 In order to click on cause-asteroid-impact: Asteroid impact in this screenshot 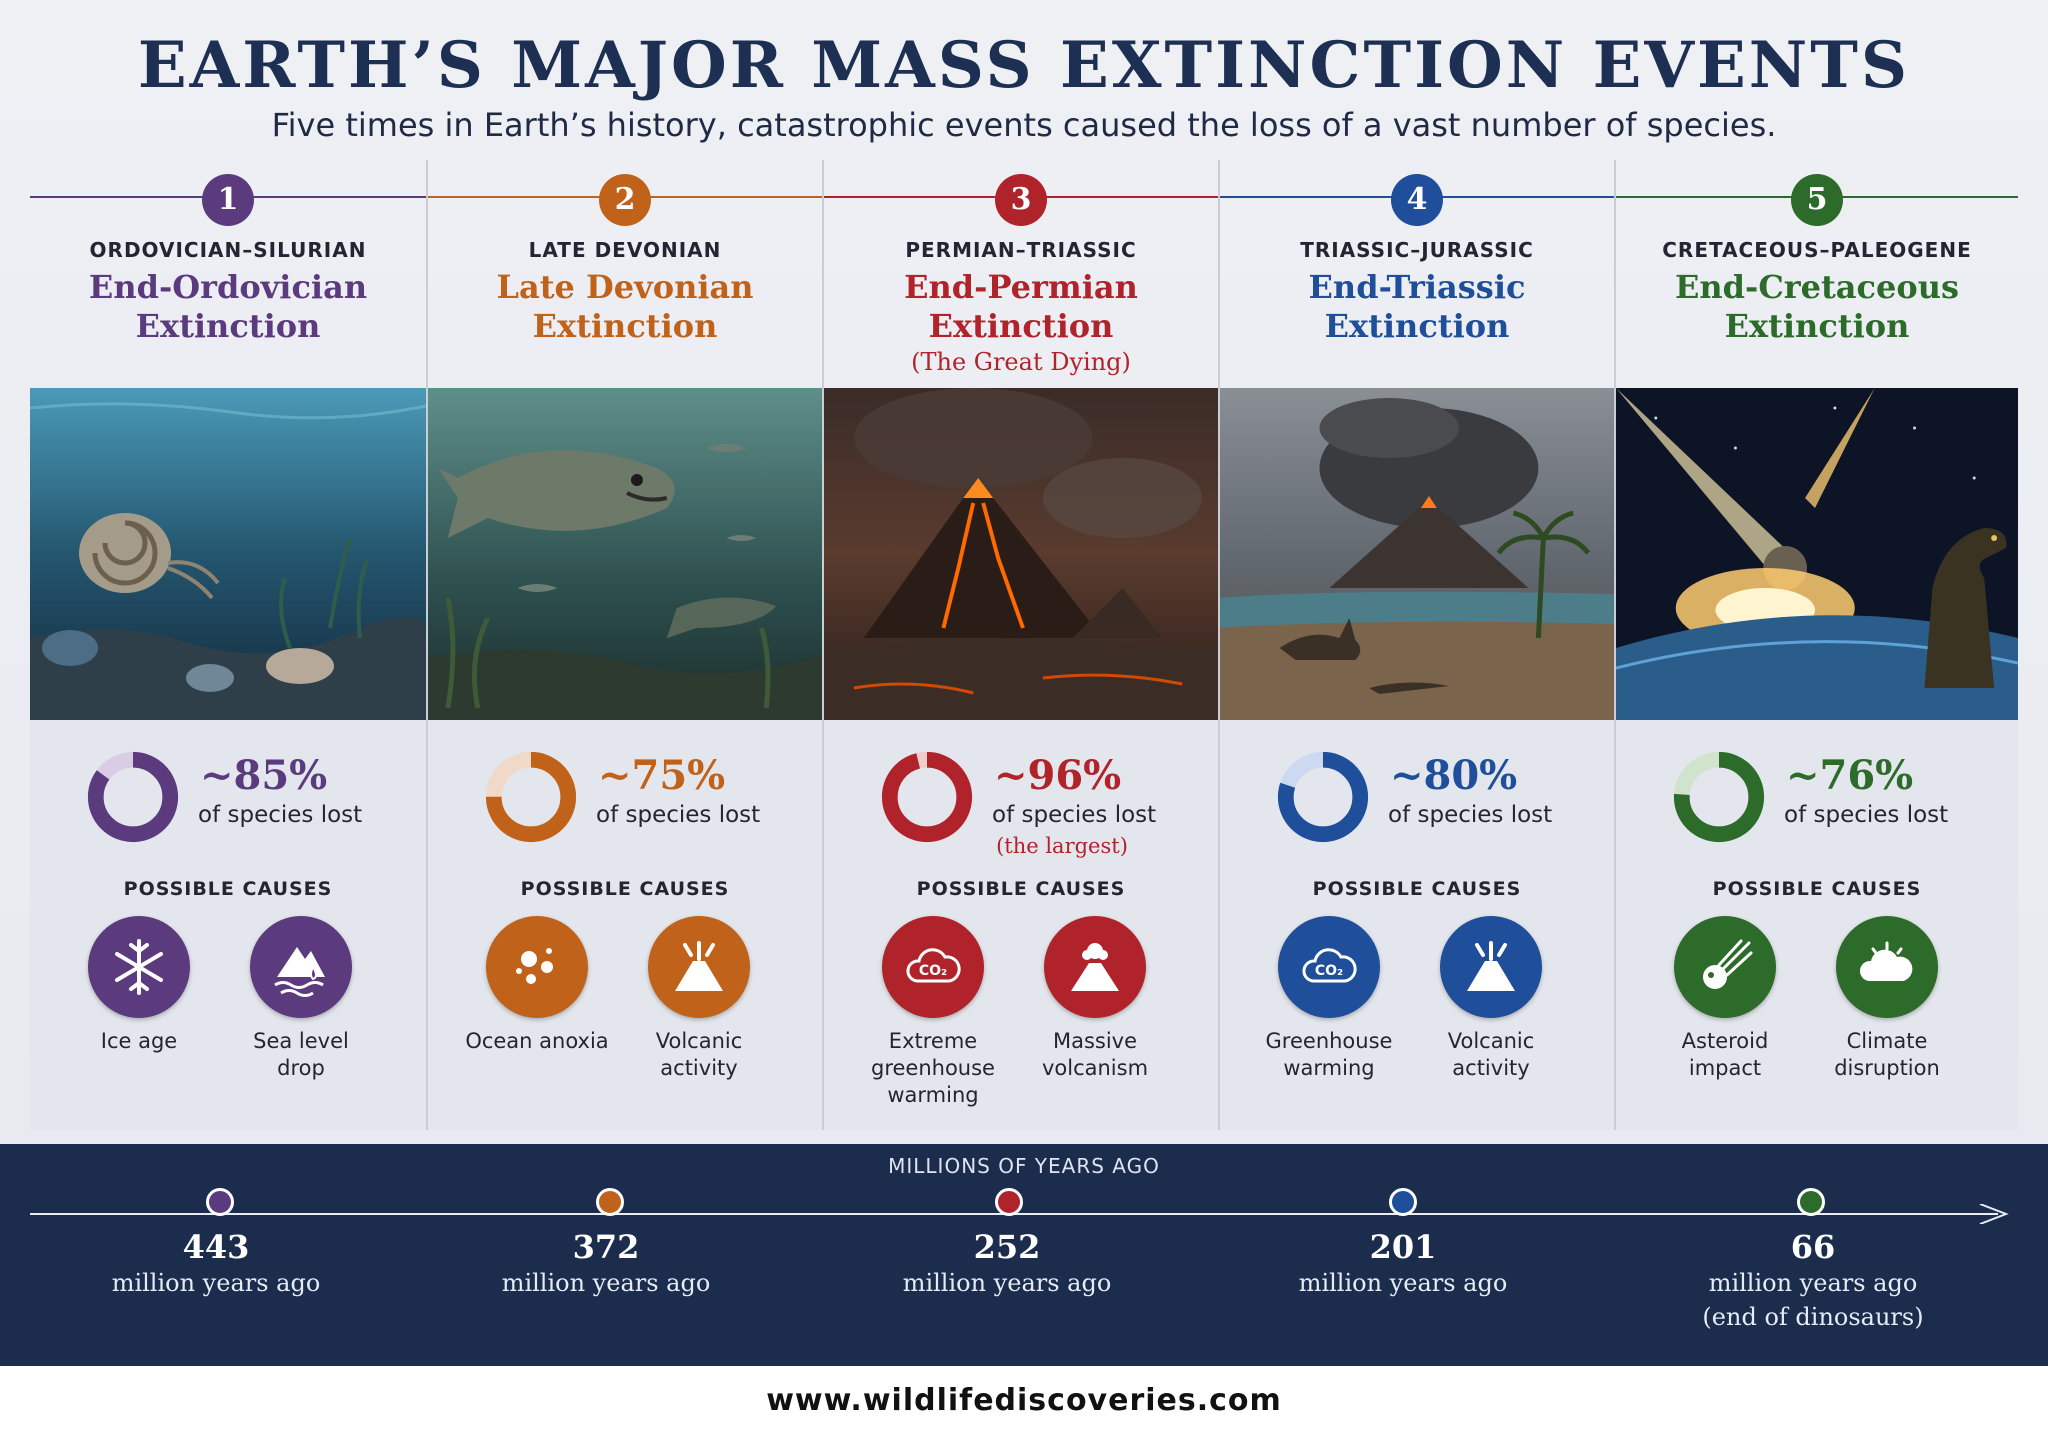, I will do `click(1725, 999)`.